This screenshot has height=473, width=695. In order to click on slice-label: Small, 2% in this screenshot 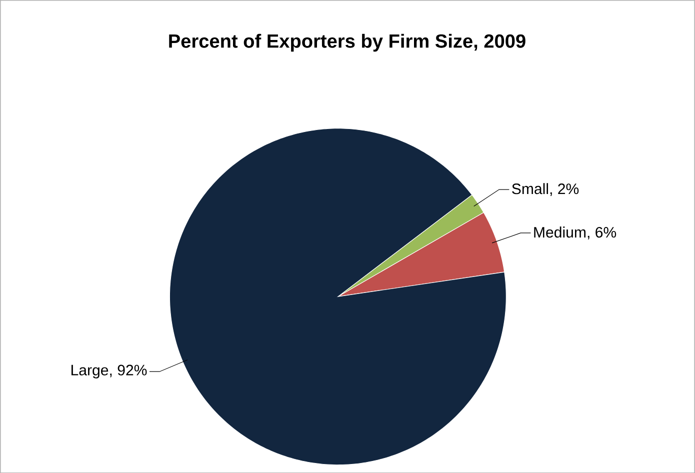, I will do `click(545, 189)`.